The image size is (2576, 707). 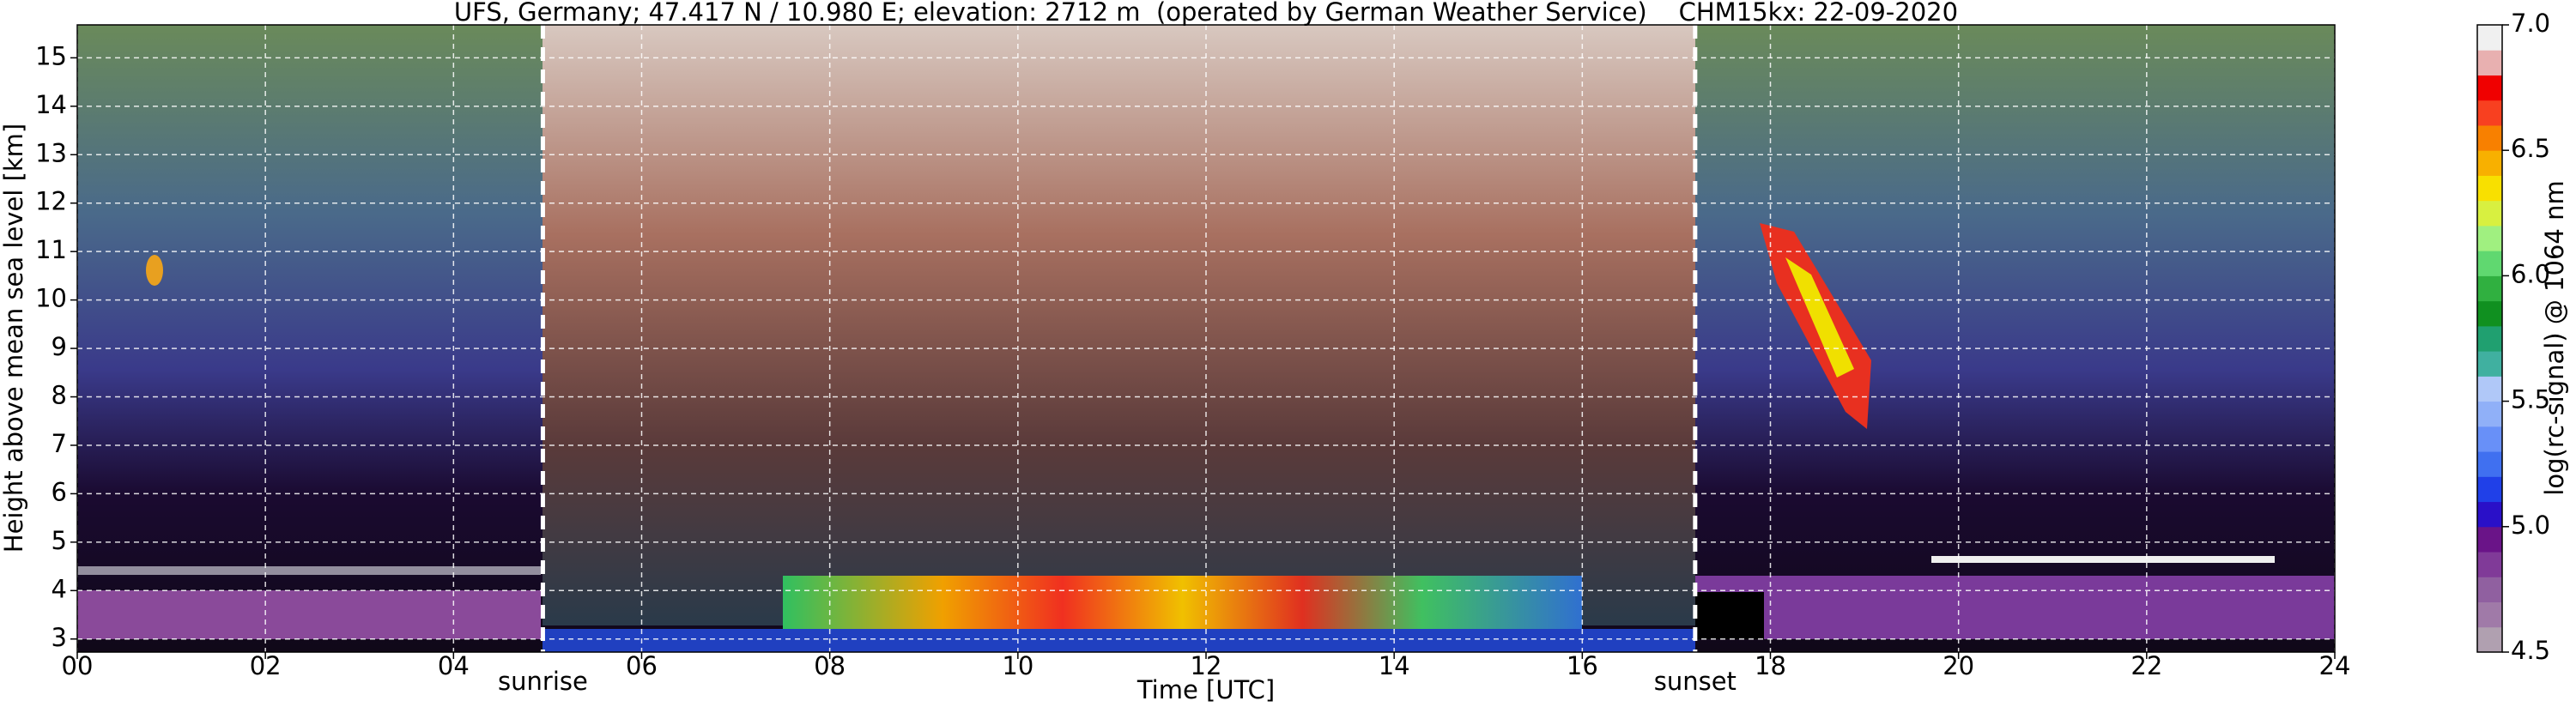 I want to click on y-tick-label: 3, so click(x=59, y=637).